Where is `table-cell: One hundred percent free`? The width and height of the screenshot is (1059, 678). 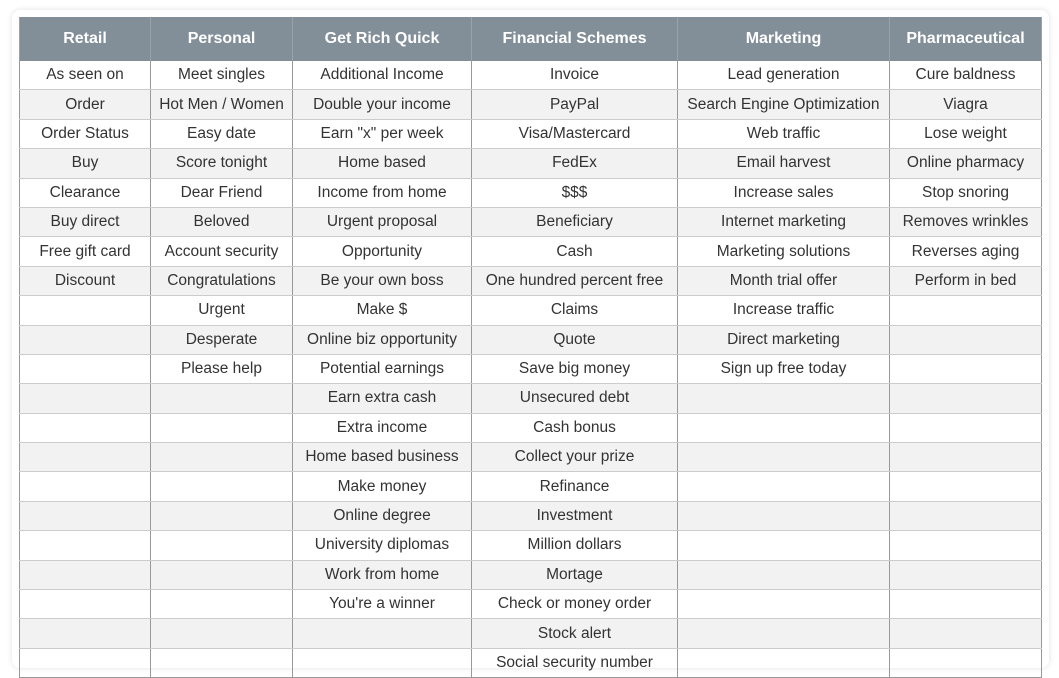
table-cell: One hundred percent free is located at coordinates (574, 281).